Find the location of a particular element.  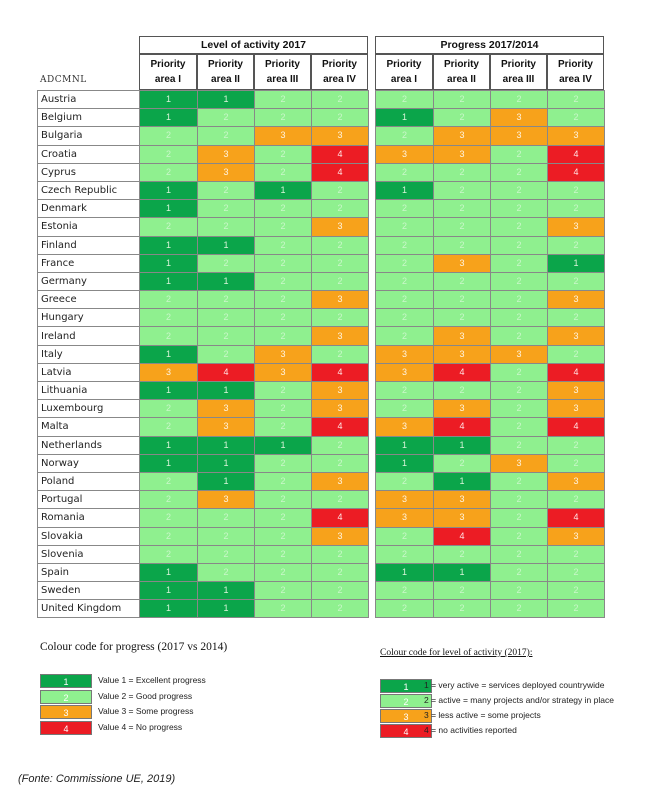

country-cell: Lithuania is located at coordinates (88, 390).